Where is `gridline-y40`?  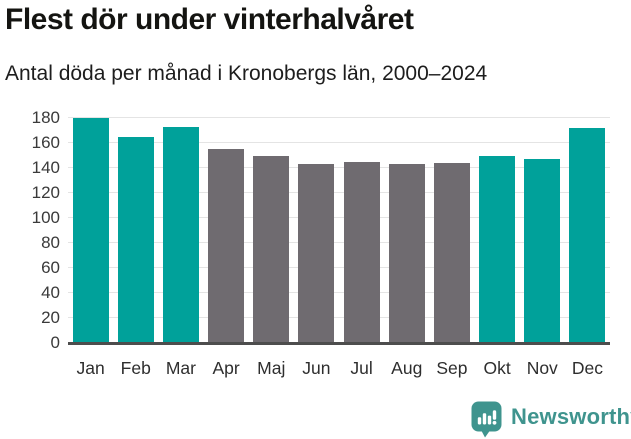 gridline-y40 is located at coordinates (339, 292).